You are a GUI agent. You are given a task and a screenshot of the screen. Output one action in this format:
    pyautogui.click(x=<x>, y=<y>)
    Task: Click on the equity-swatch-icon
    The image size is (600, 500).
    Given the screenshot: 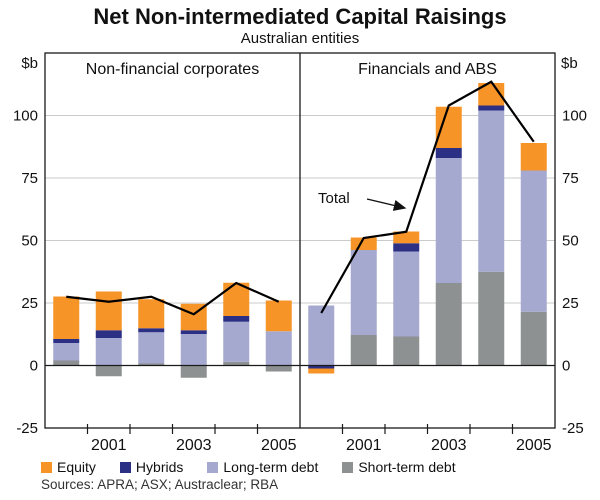 What is the action you would take?
    pyautogui.click(x=46, y=467)
    